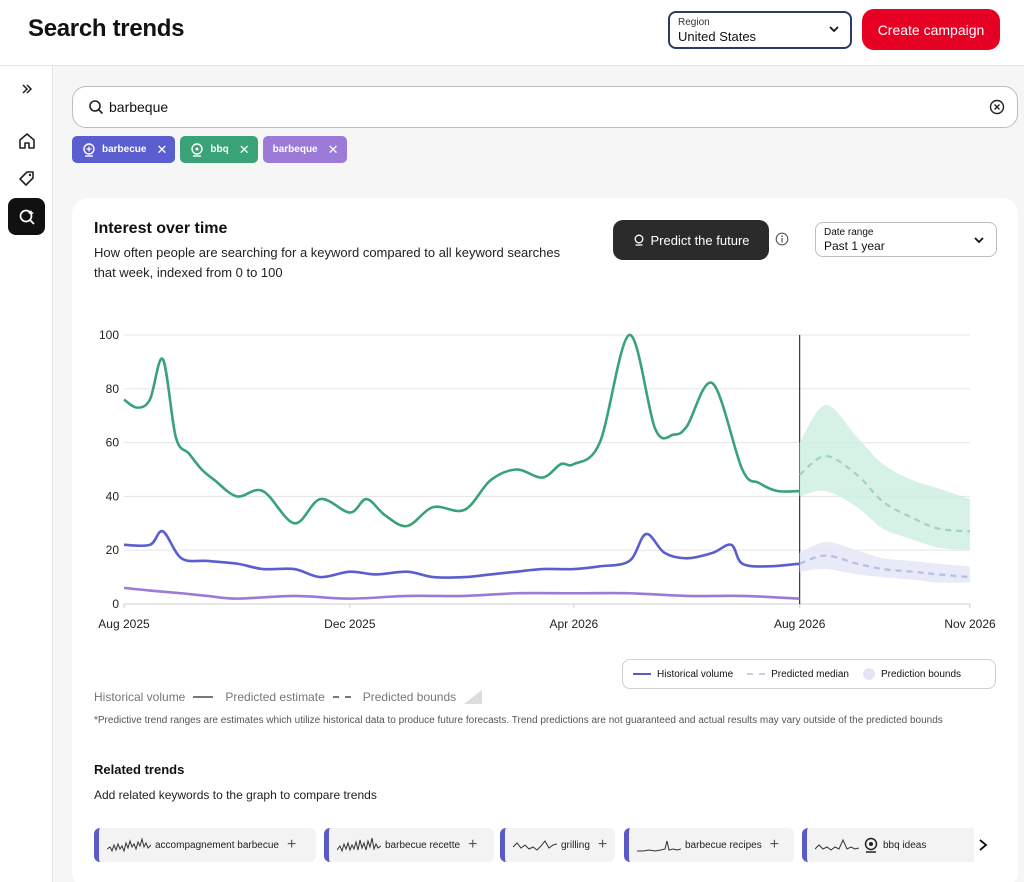  I want to click on legend-median: Predicted median, so click(798, 674).